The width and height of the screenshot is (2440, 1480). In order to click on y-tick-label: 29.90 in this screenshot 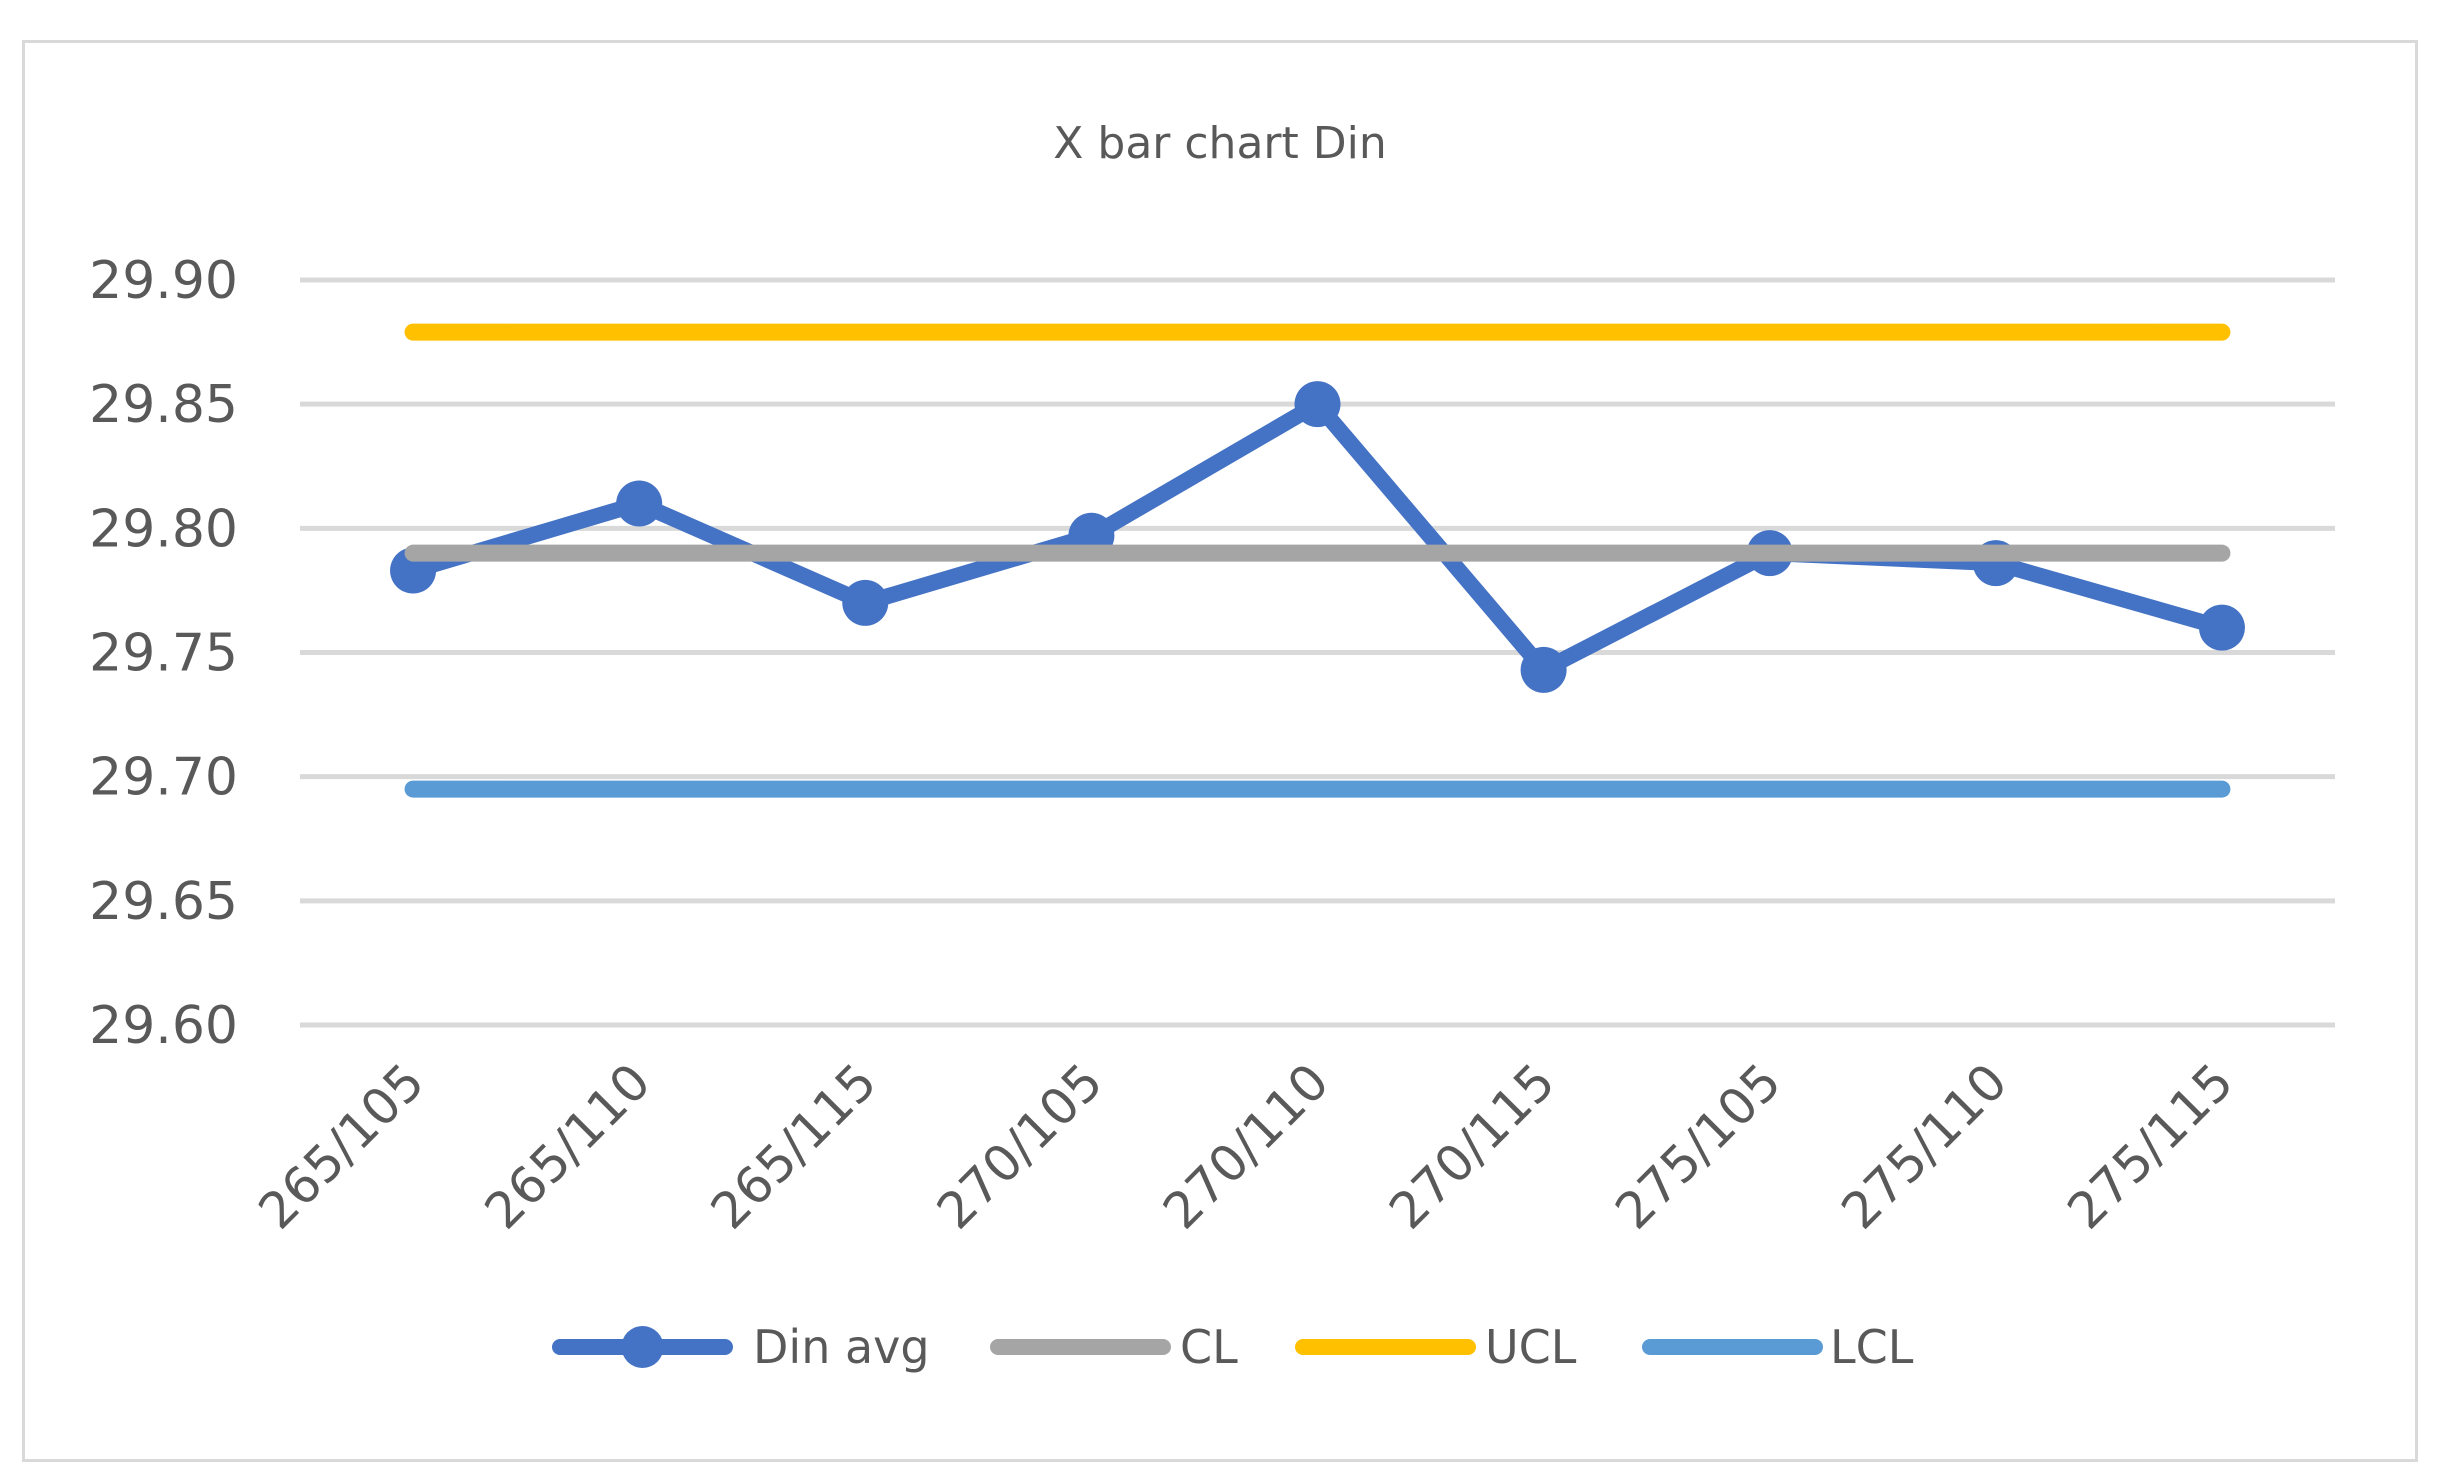, I will do `click(163, 281)`.